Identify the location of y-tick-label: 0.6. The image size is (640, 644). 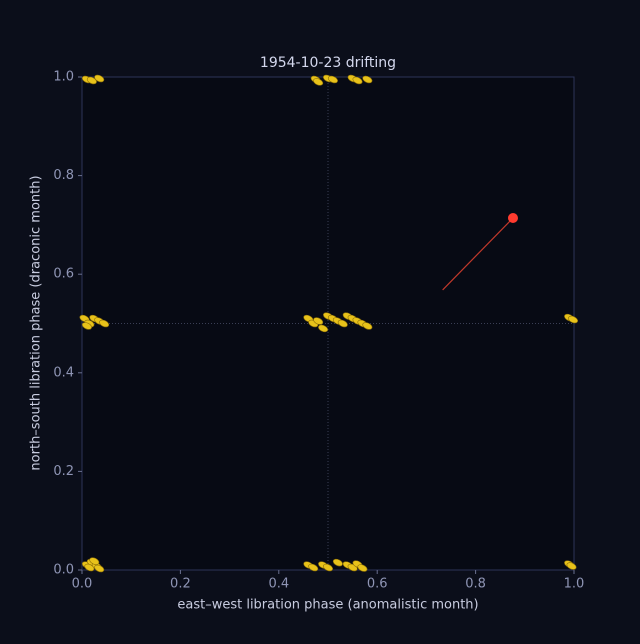
(63, 274).